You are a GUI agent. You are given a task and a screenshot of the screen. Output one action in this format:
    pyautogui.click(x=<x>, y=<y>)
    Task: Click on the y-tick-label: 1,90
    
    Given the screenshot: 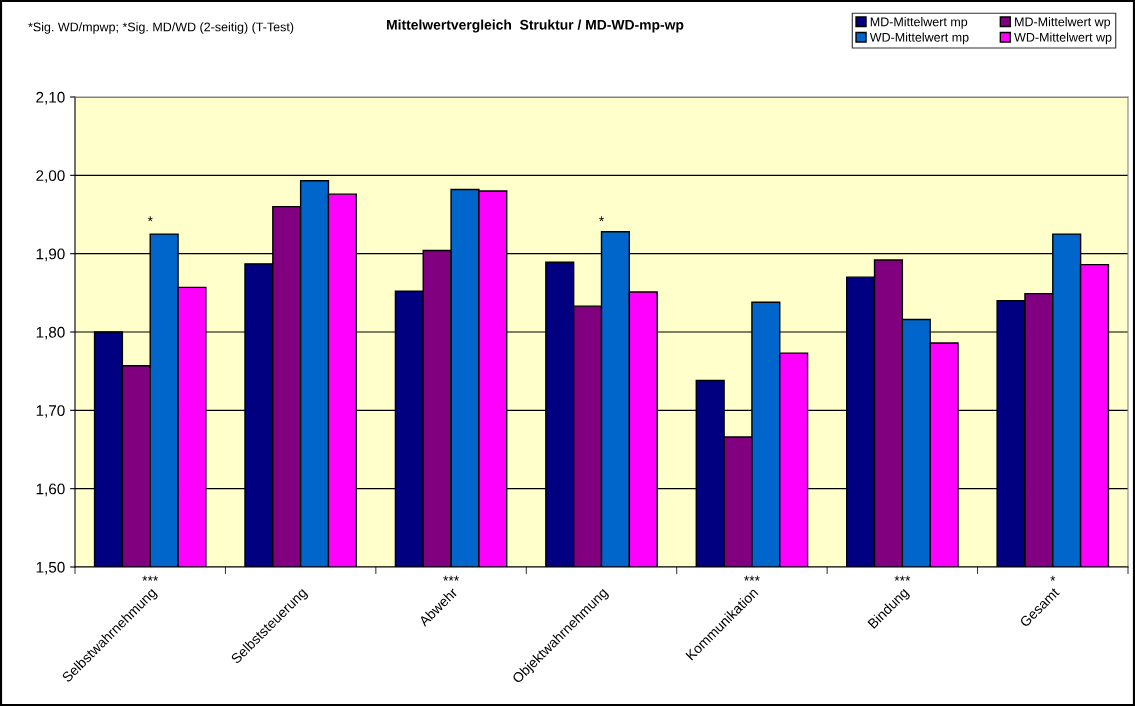 What is the action you would take?
    pyautogui.click(x=50, y=255)
    